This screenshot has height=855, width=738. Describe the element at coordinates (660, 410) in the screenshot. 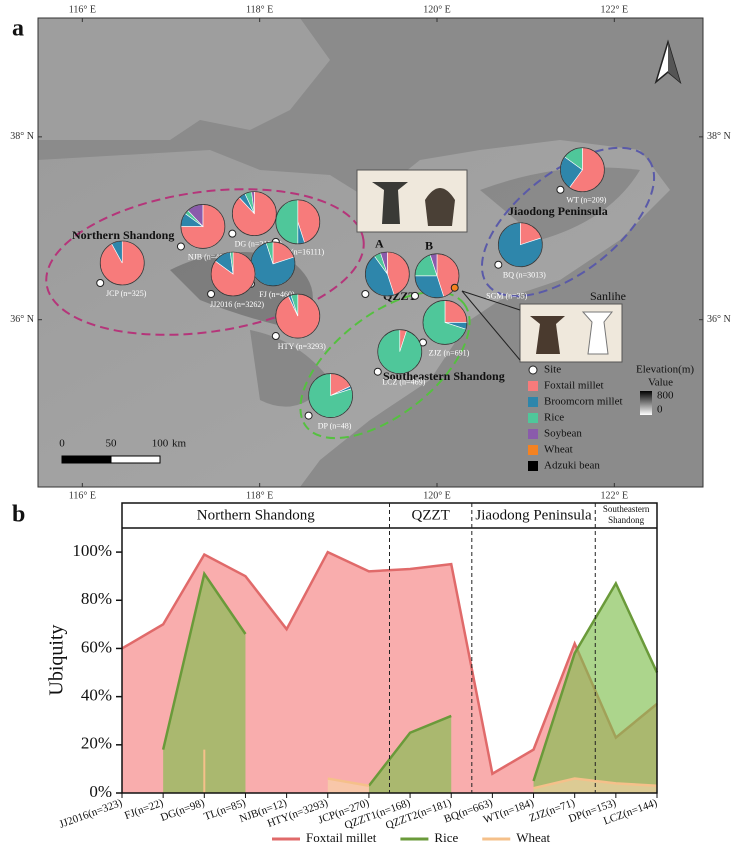

I see `elevation-min: 0` at that location.